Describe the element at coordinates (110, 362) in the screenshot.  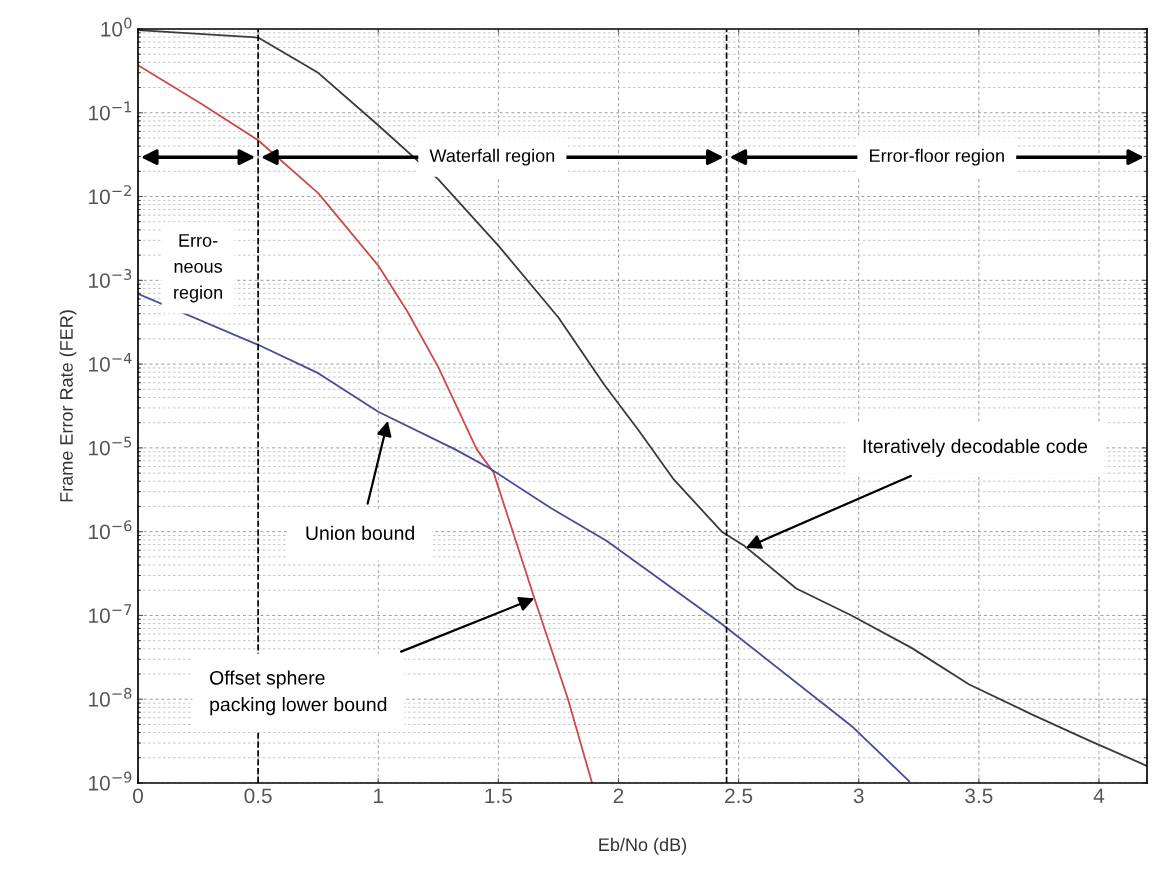
I see `y-tick-label: 10$^{−4}$` at that location.